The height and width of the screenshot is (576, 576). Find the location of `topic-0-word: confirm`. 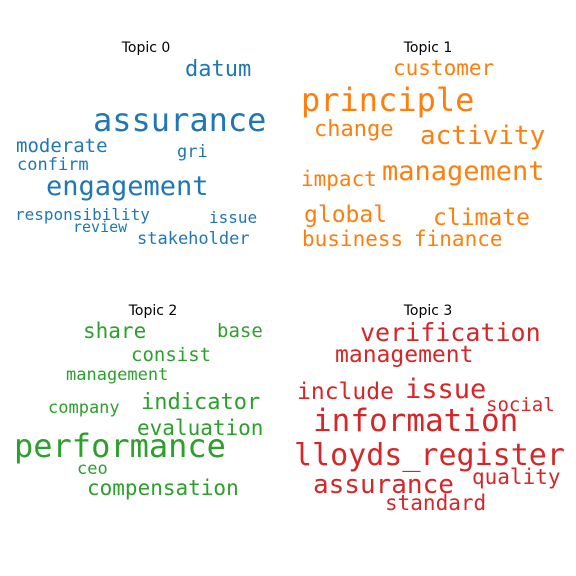

topic-0-word: confirm is located at coordinates (53, 165).